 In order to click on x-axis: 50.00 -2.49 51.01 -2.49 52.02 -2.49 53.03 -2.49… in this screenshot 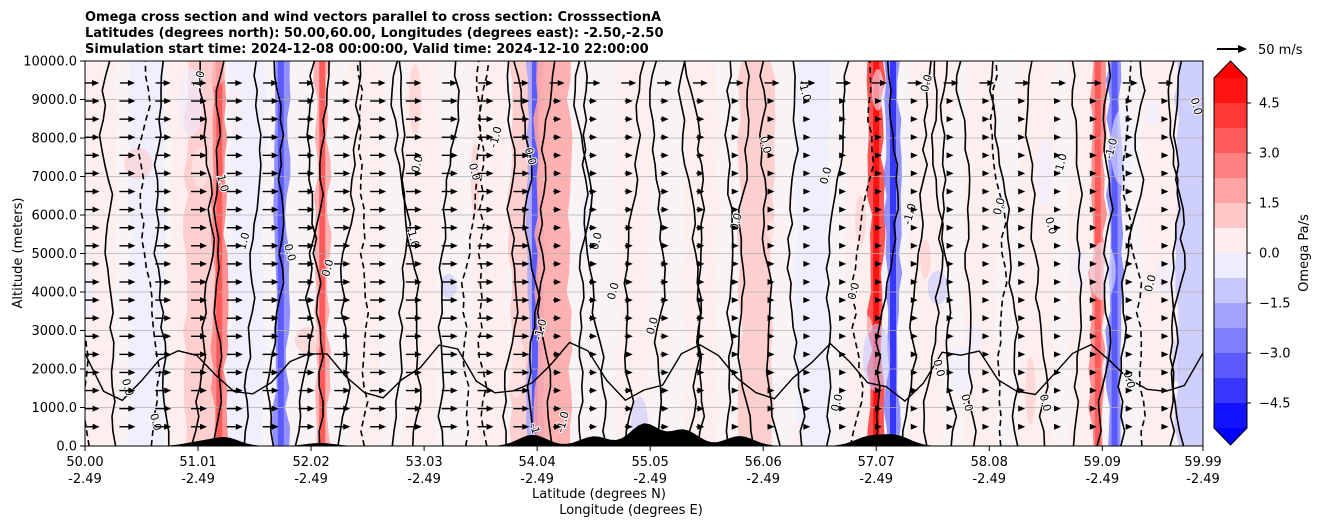, I will do `click(644, 466)`.